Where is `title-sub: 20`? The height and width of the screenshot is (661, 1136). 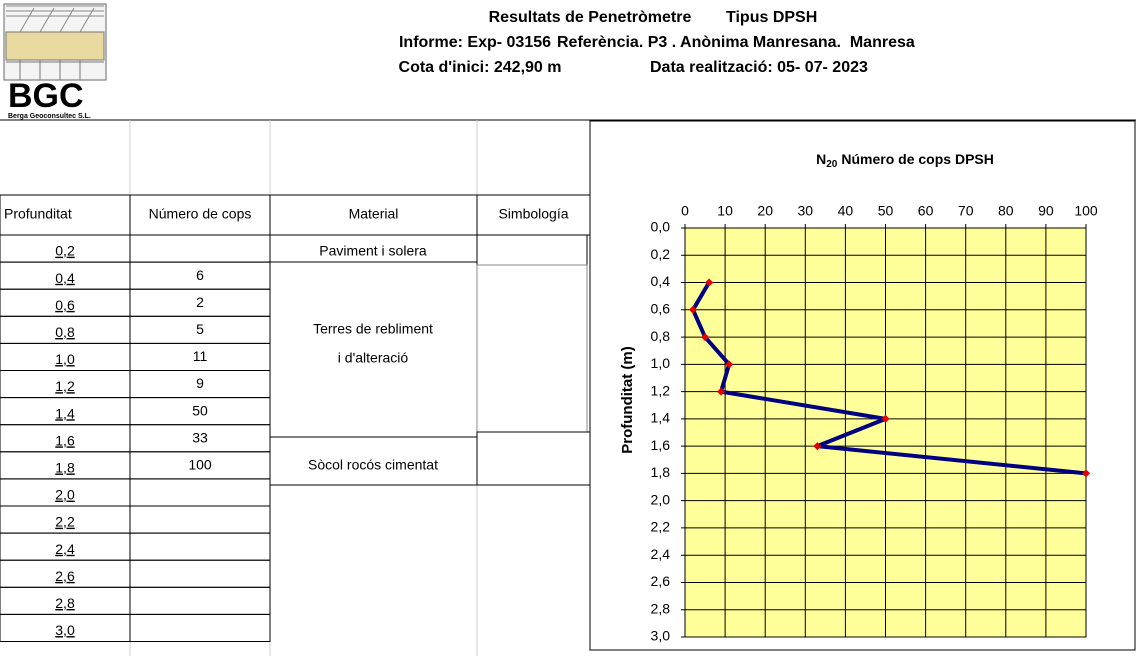 title-sub: 20 is located at coordinates (832, 164).